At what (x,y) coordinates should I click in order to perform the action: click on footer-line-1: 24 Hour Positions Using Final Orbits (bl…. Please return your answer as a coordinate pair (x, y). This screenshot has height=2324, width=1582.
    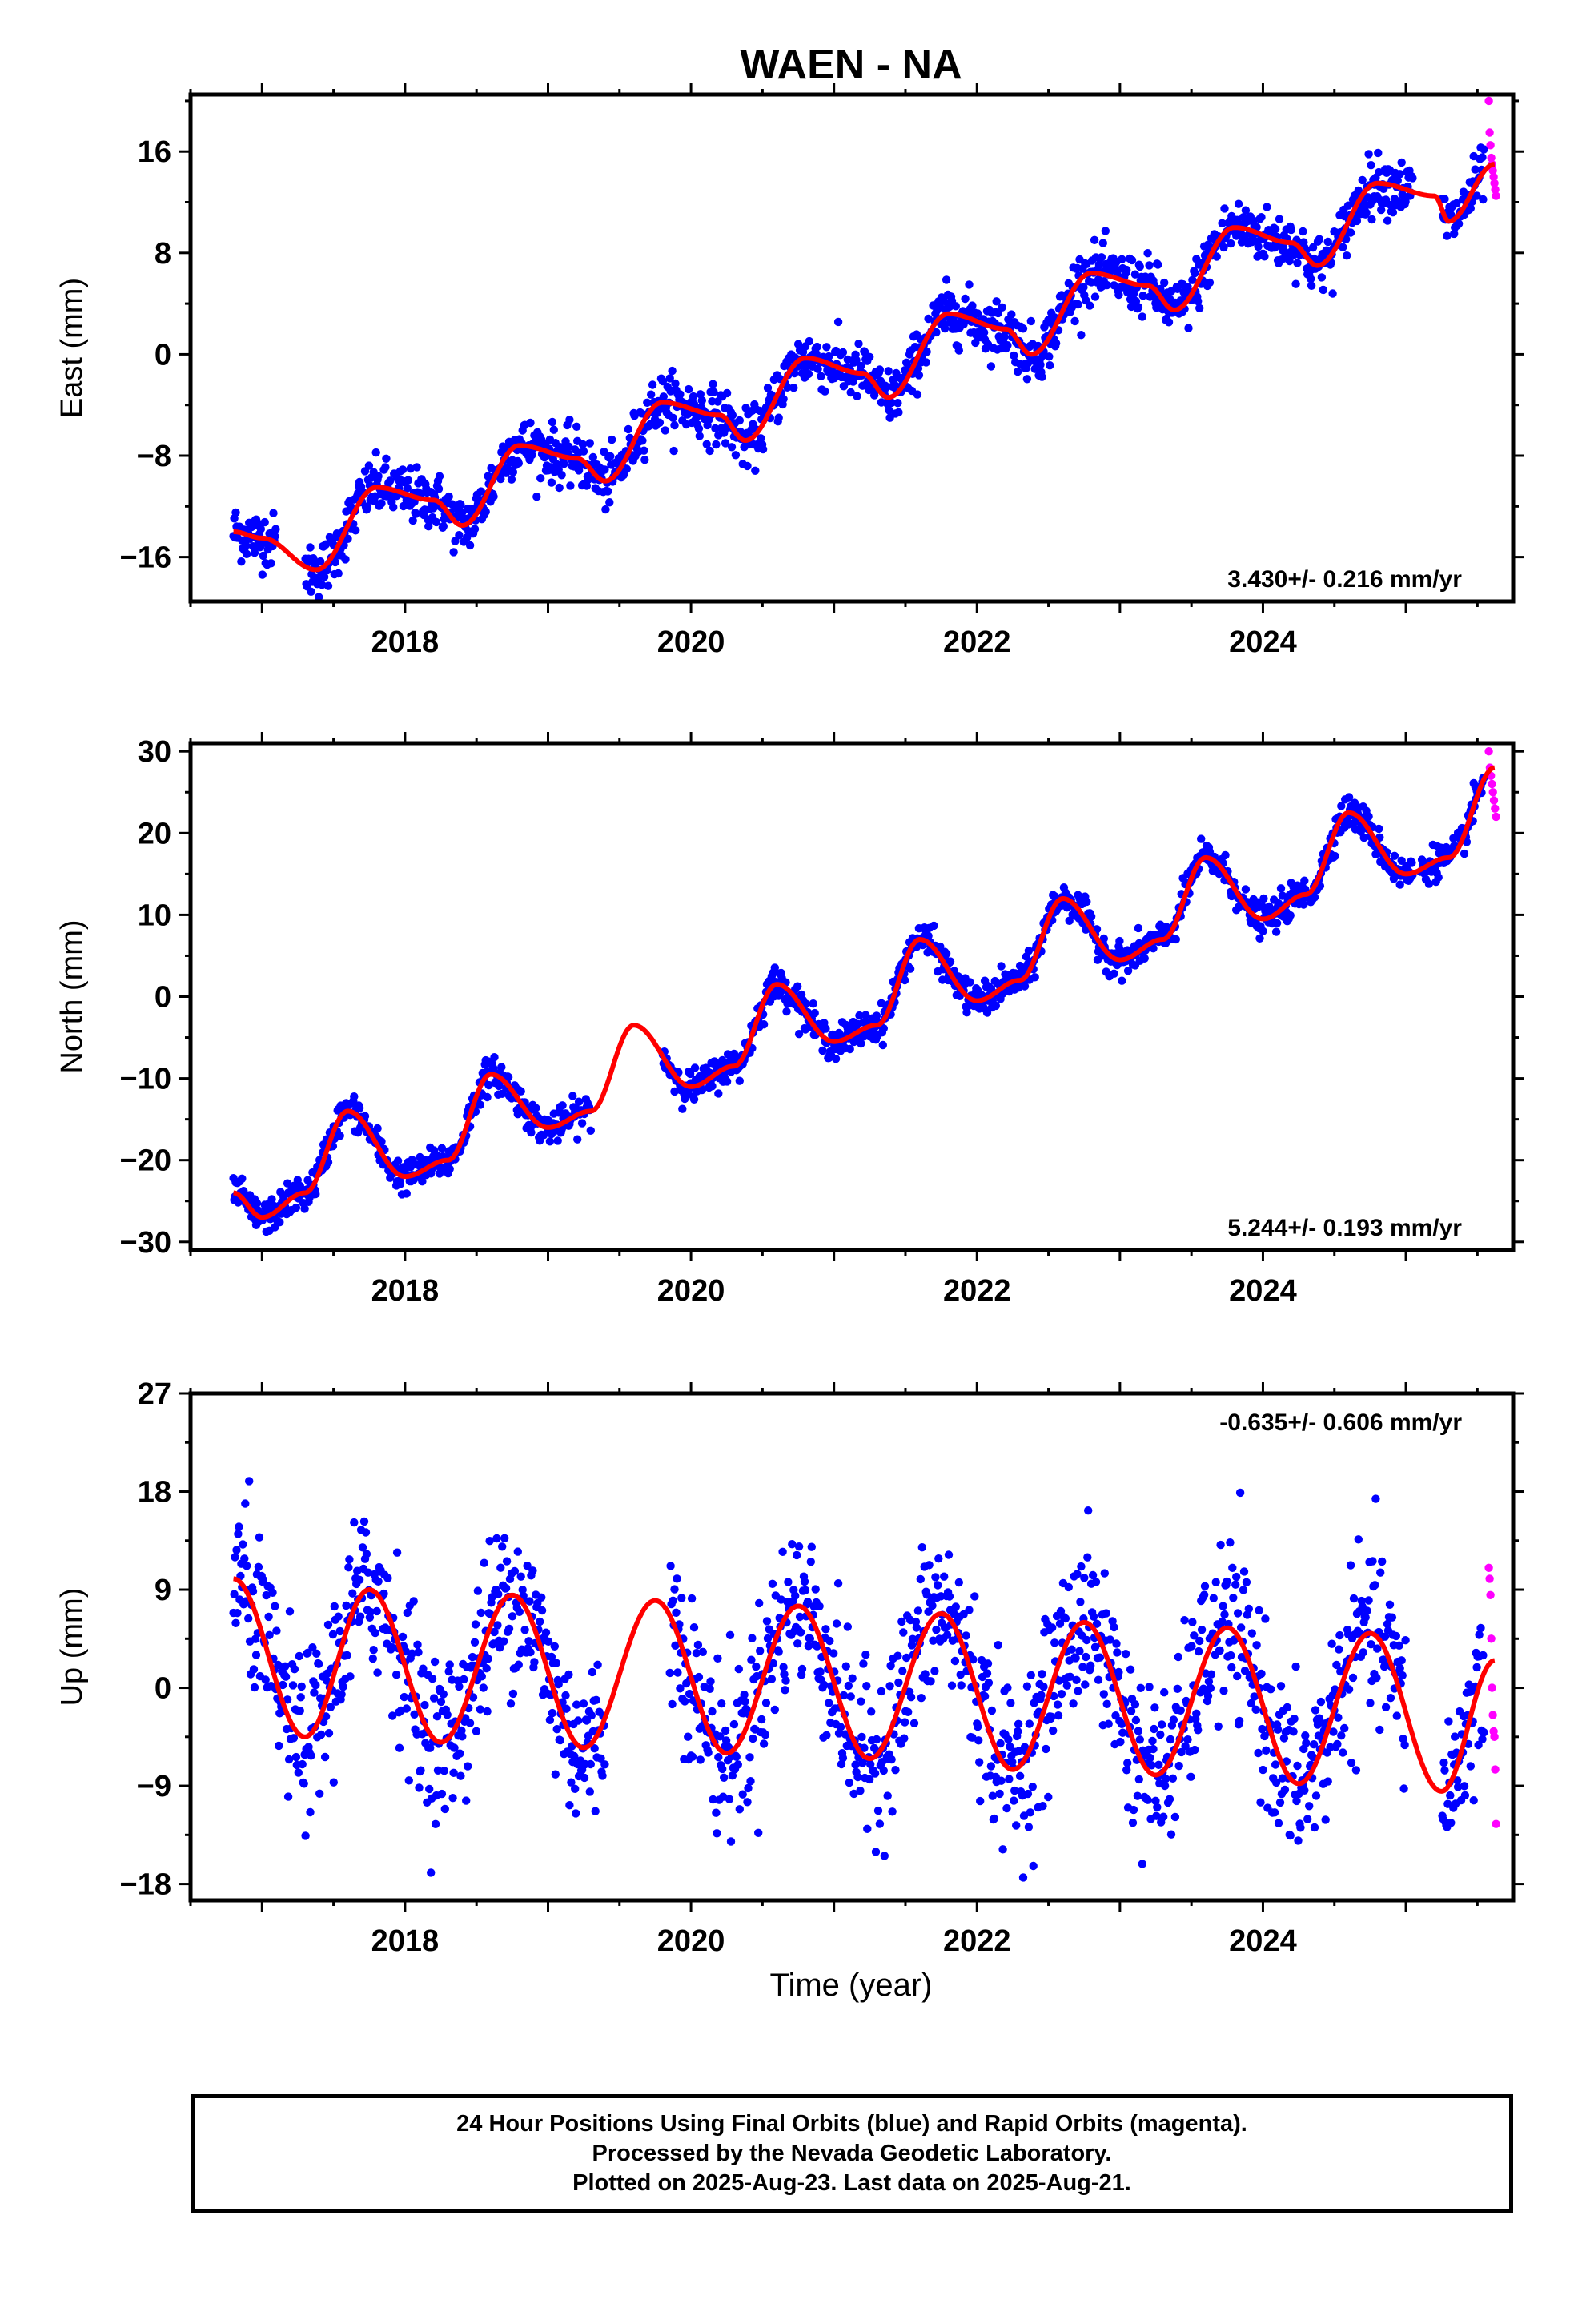
    Looking at the image, I should click on (851, 2123).